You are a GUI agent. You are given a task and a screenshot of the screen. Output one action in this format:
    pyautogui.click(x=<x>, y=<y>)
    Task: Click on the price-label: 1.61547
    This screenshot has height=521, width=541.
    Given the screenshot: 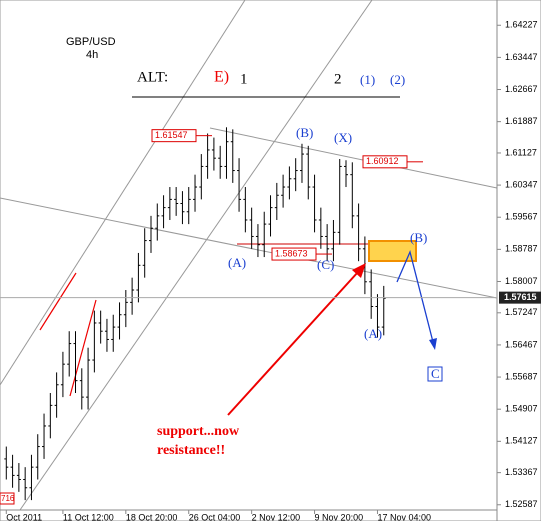 What is the action you would take?
    pyautogui.click(x=171, y=135)
    